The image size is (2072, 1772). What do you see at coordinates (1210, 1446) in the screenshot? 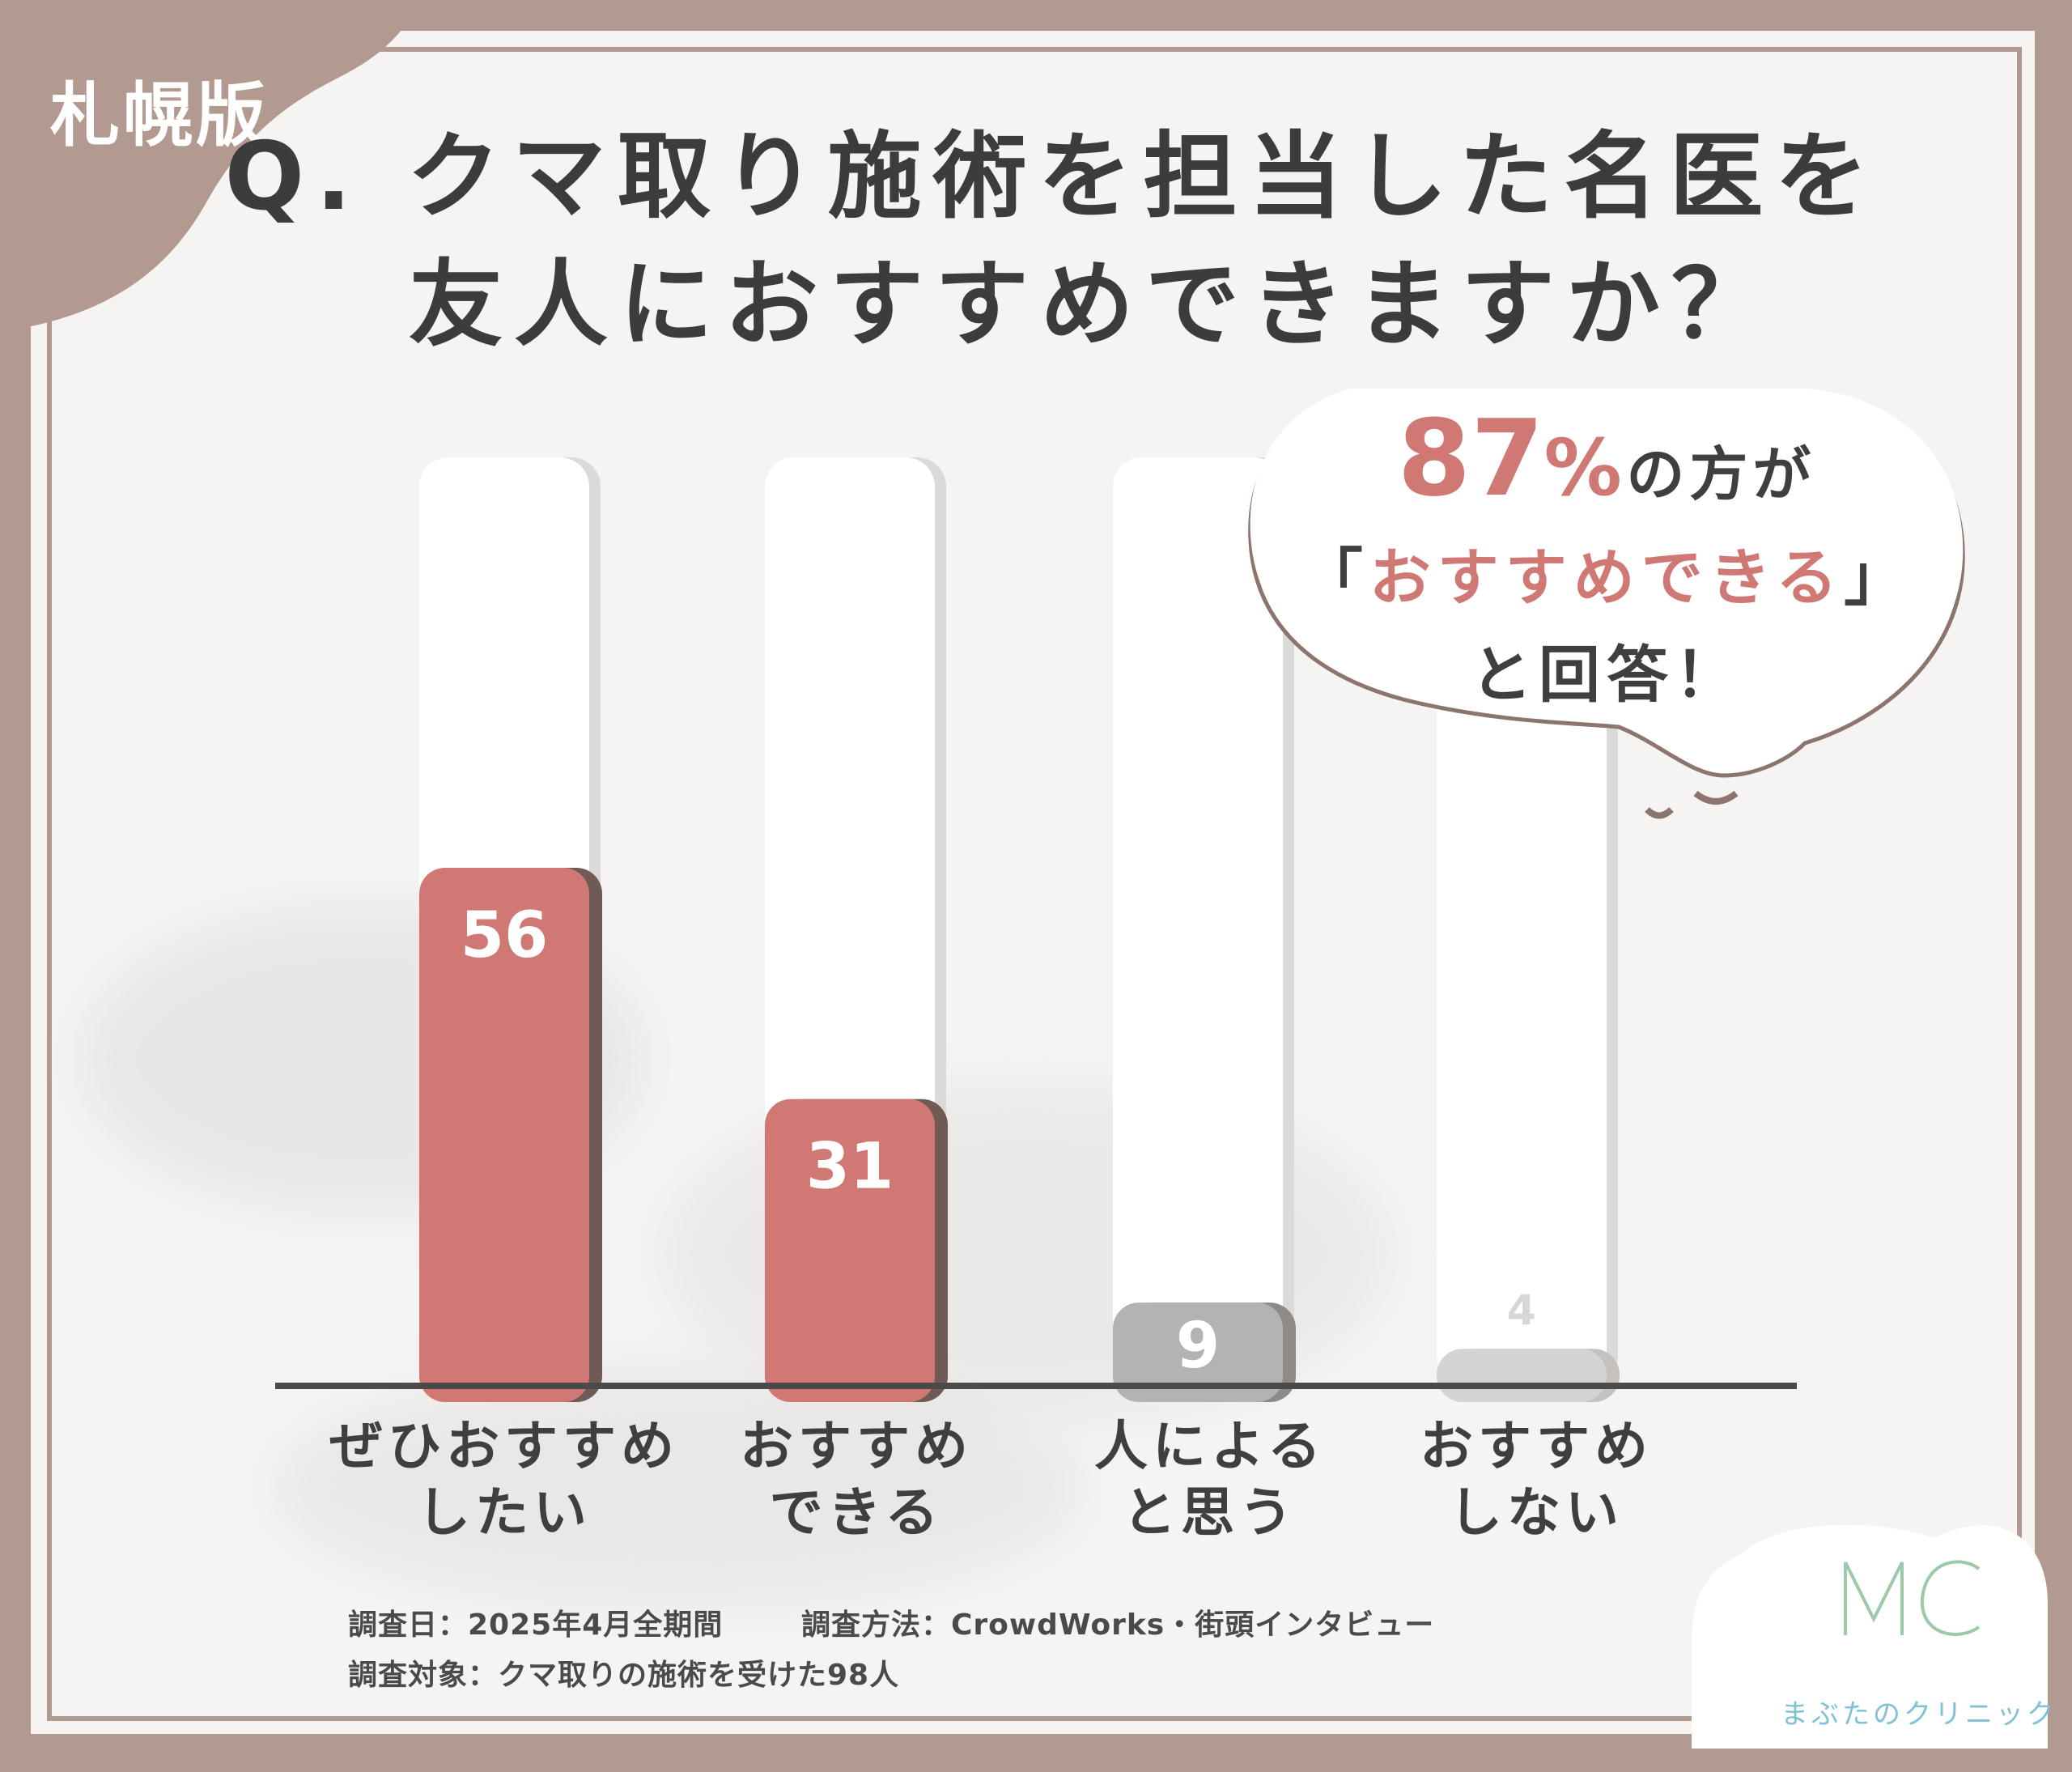
I see `category-label-line: 人による` at bounding box center [1210, 1446].